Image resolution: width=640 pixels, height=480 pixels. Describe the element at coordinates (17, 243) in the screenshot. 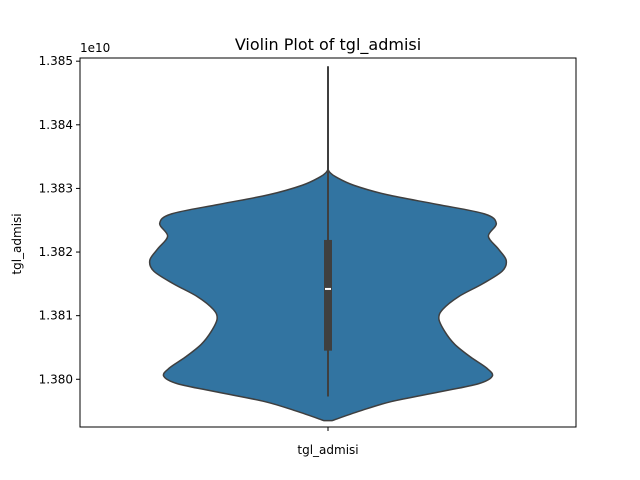

I see `y-axis-label: tgl_admisi` at that location.